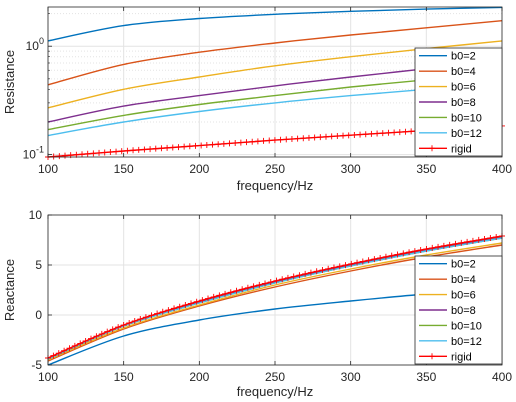  Describe the element at coordinates (463, 57) in the screenshot. I see `legend-label: b0=2` at that location.